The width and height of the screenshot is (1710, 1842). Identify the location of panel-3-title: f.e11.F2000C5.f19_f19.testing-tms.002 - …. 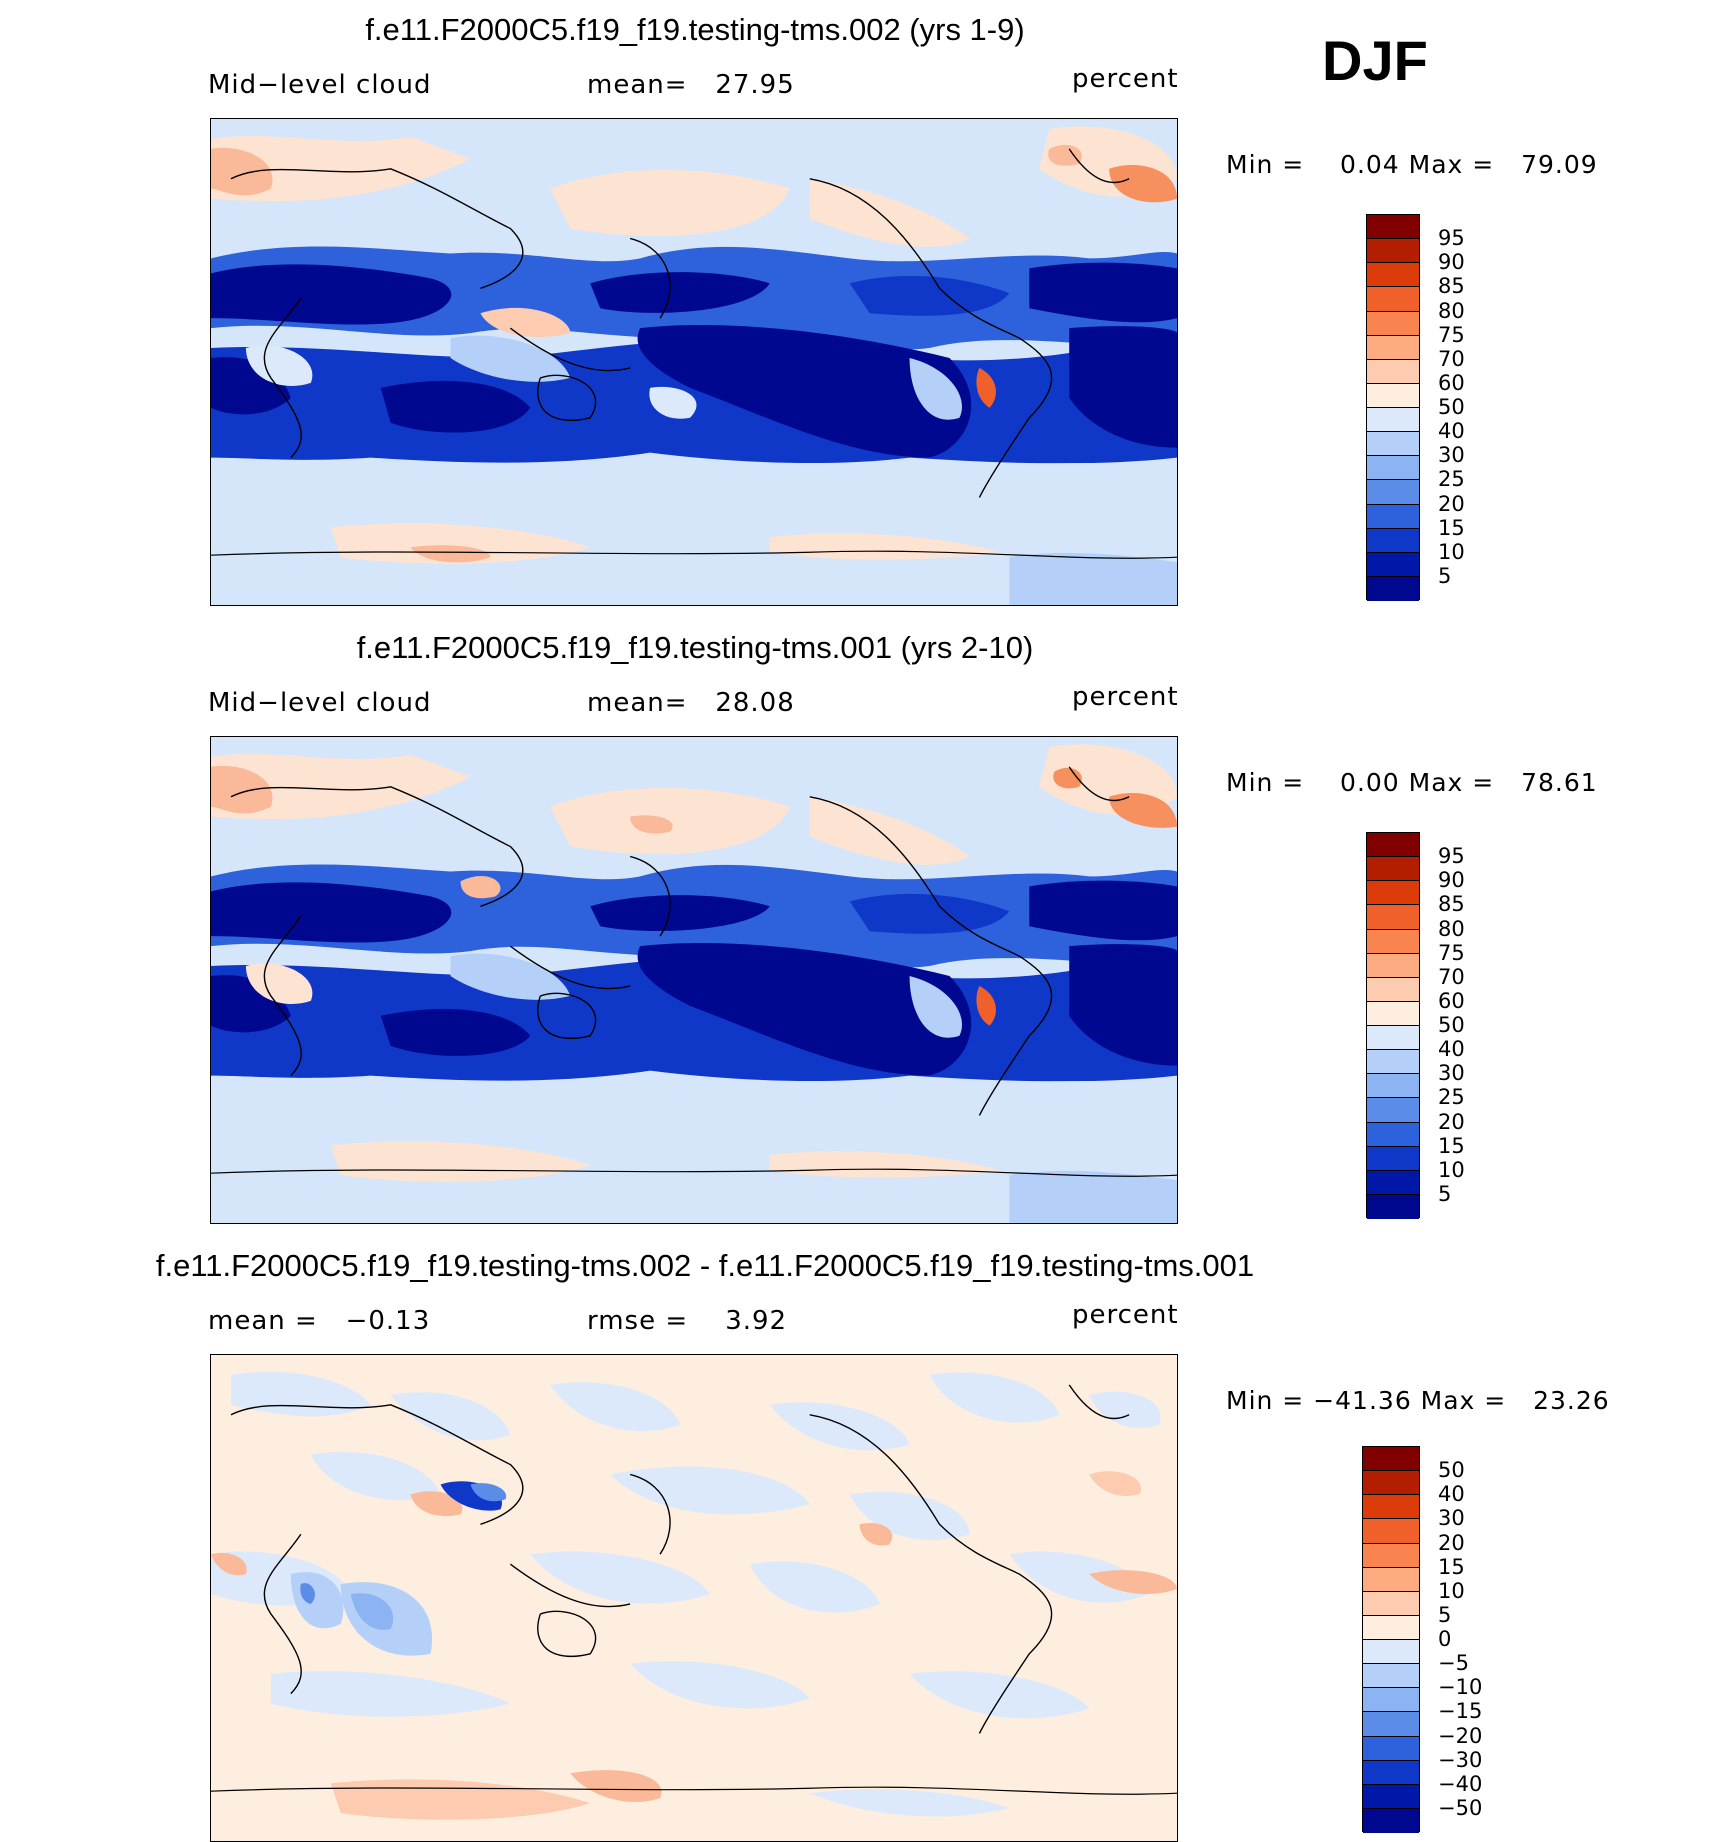
(705, 1265).